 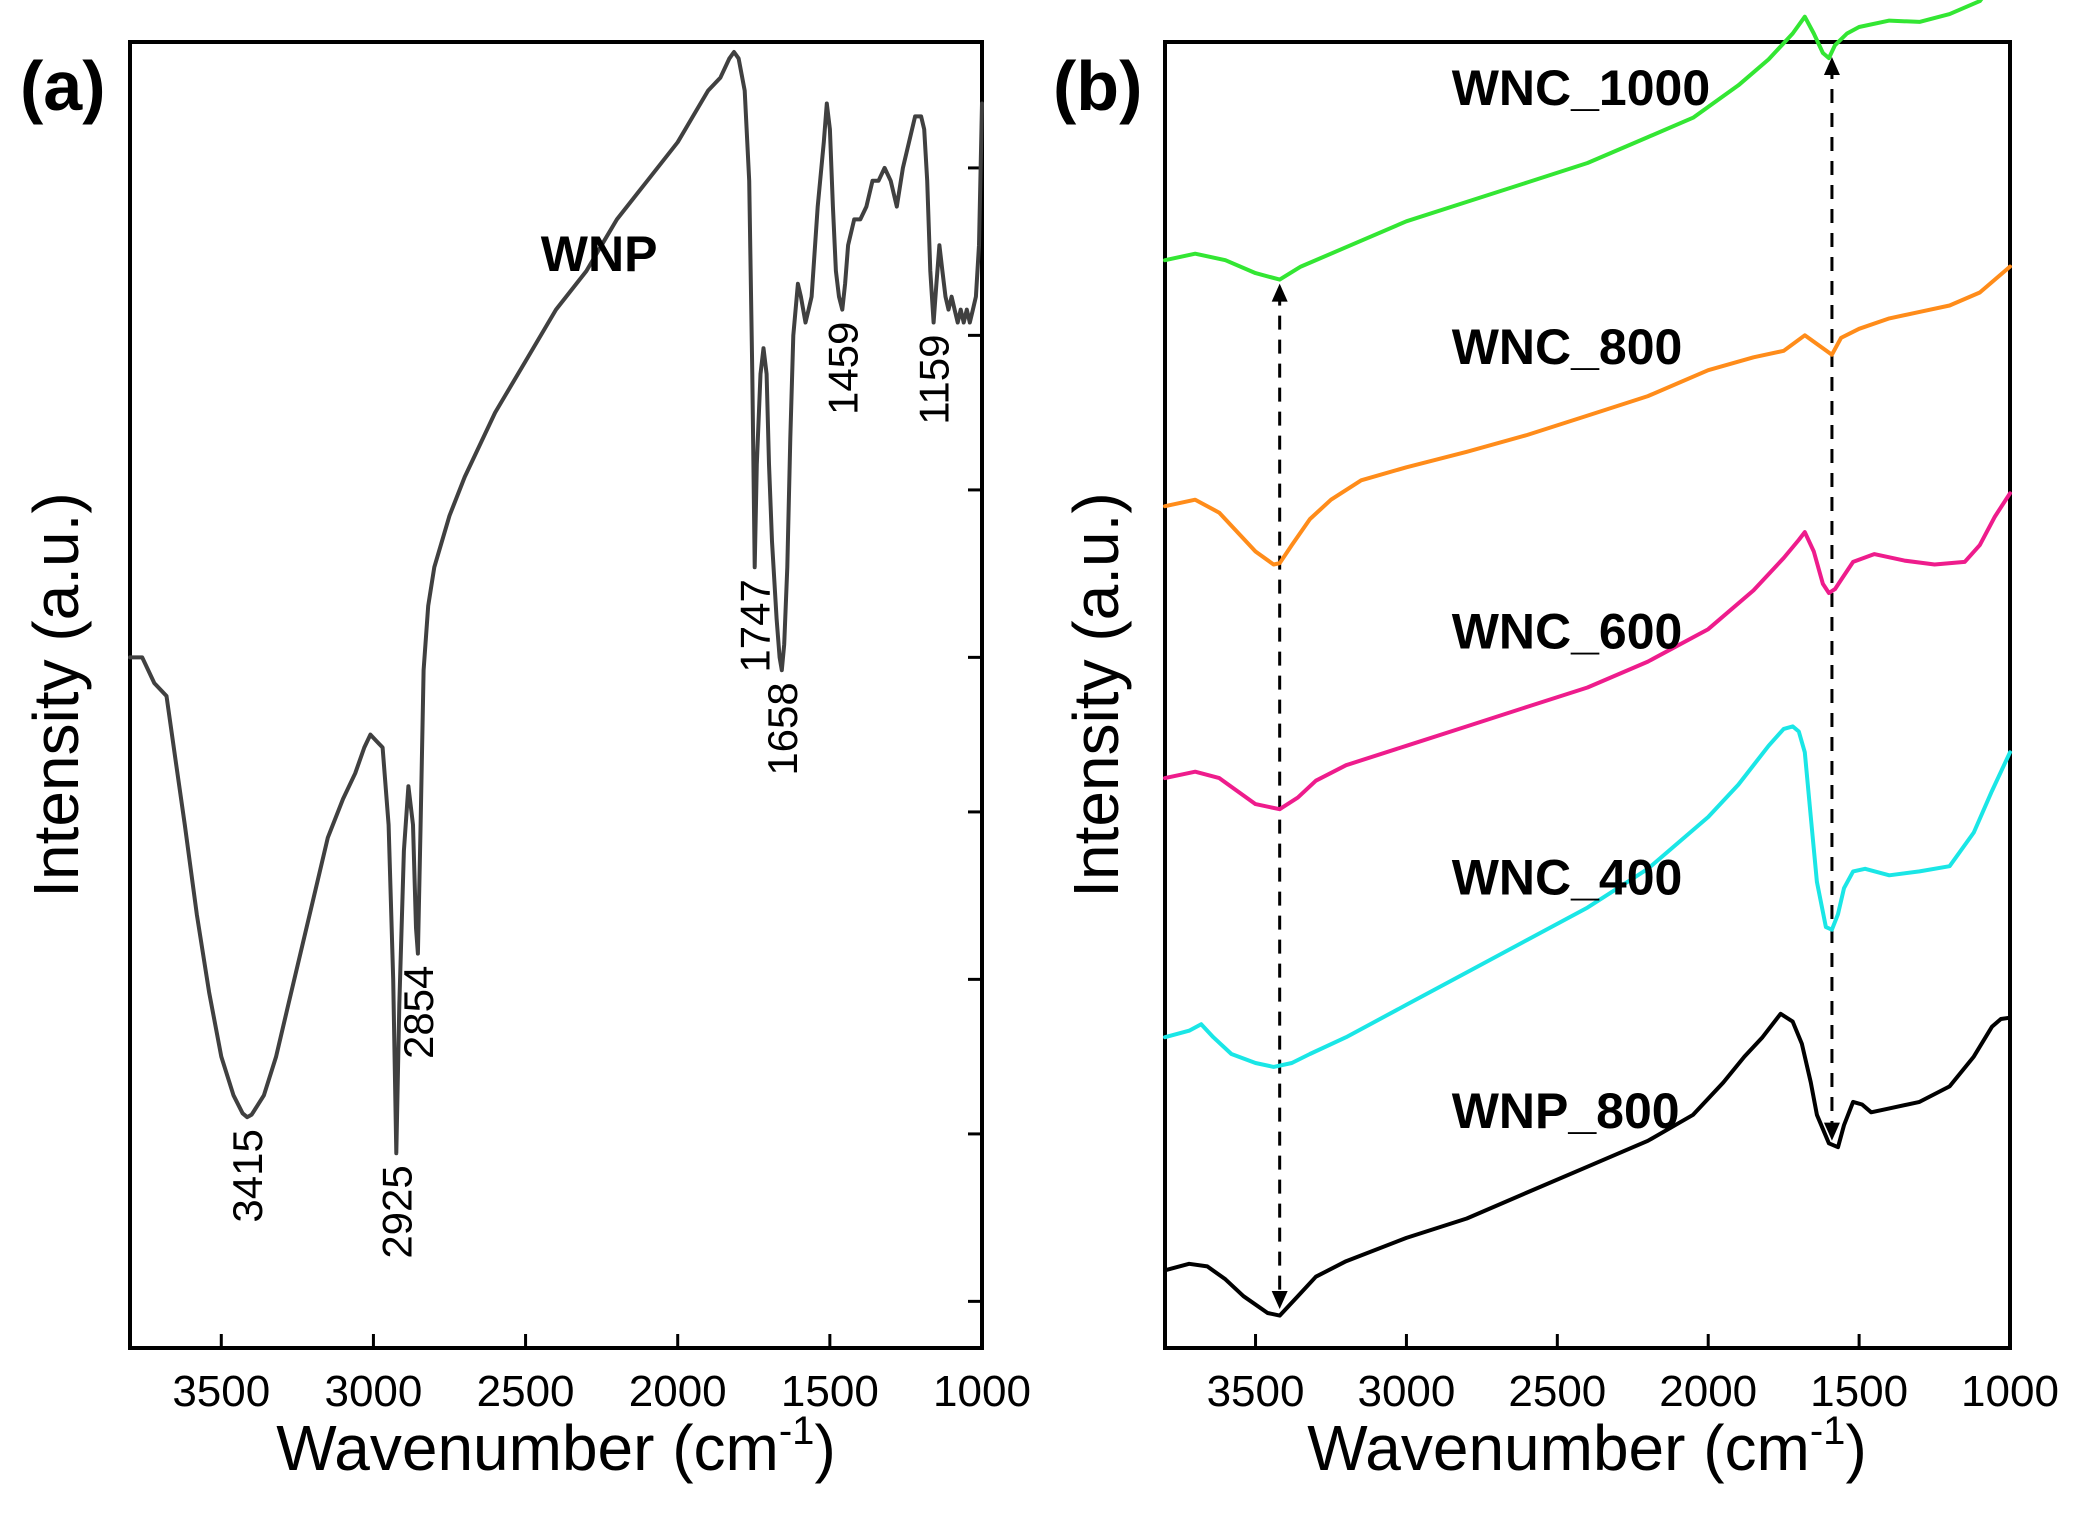 I want to click on panel-b-x-axis-title: Wavenumber (cm-1), so click(x=1587, y=1446).